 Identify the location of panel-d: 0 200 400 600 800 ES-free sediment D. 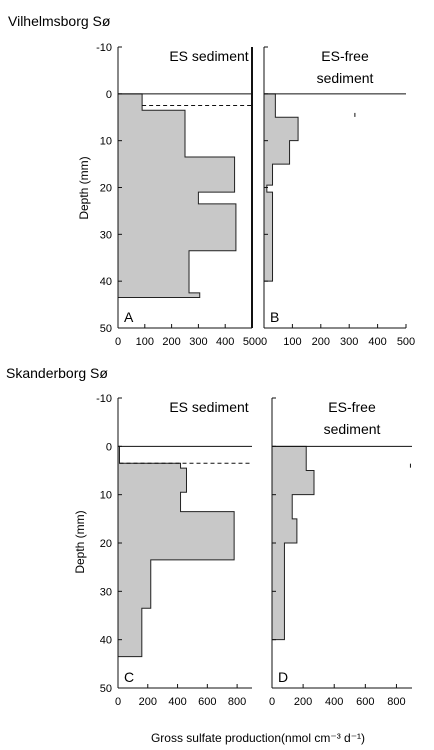
(340, 552).